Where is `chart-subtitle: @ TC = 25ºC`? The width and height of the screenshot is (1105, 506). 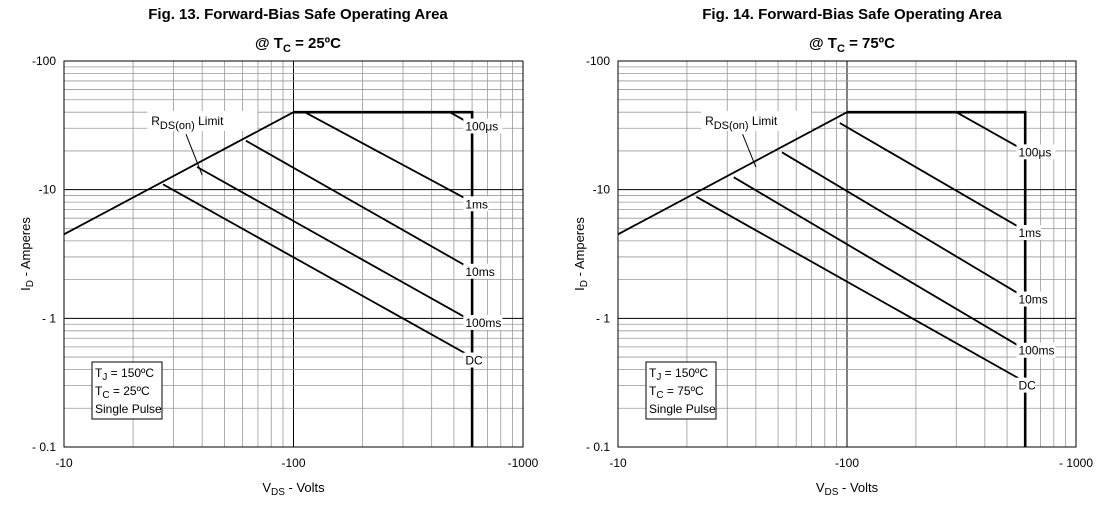
chart-subtitle: @ TC = 25ºC is located at coordinates (298, 45).